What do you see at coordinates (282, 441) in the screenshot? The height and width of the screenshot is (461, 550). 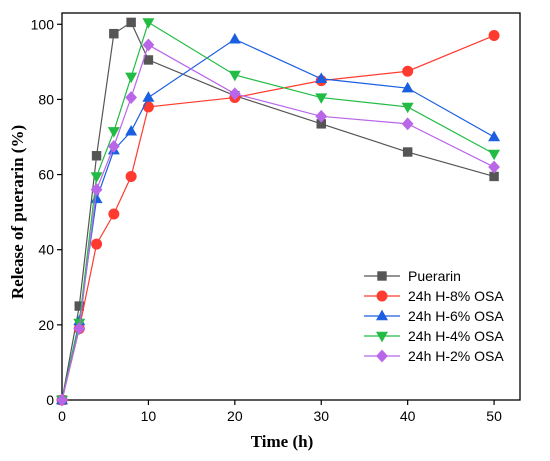 I see `x-axis-title: Time (h)` at bounding box center [282, 441].